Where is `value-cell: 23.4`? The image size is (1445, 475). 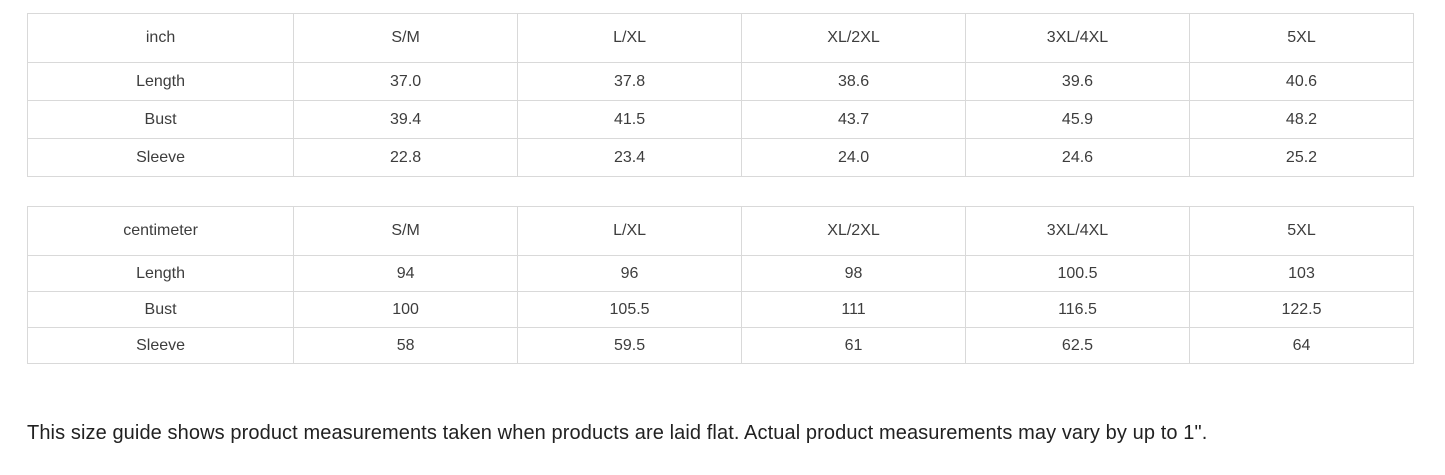
value-cell: 23.4 is located at coordinates (630, 157).